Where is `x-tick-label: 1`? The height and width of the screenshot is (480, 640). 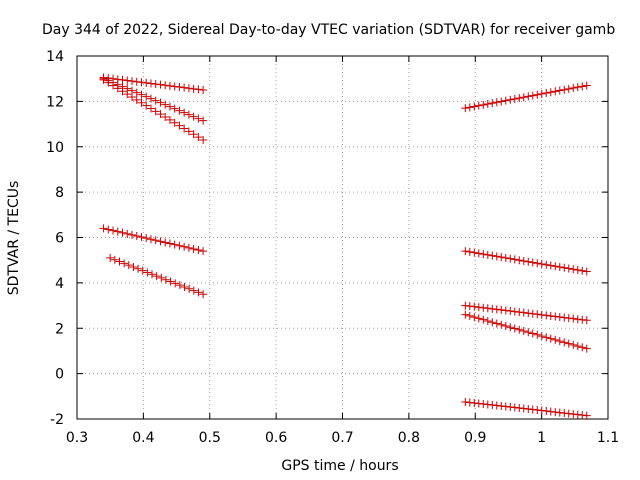
x-tick-label: 1 is located at coordinates (541, 438).